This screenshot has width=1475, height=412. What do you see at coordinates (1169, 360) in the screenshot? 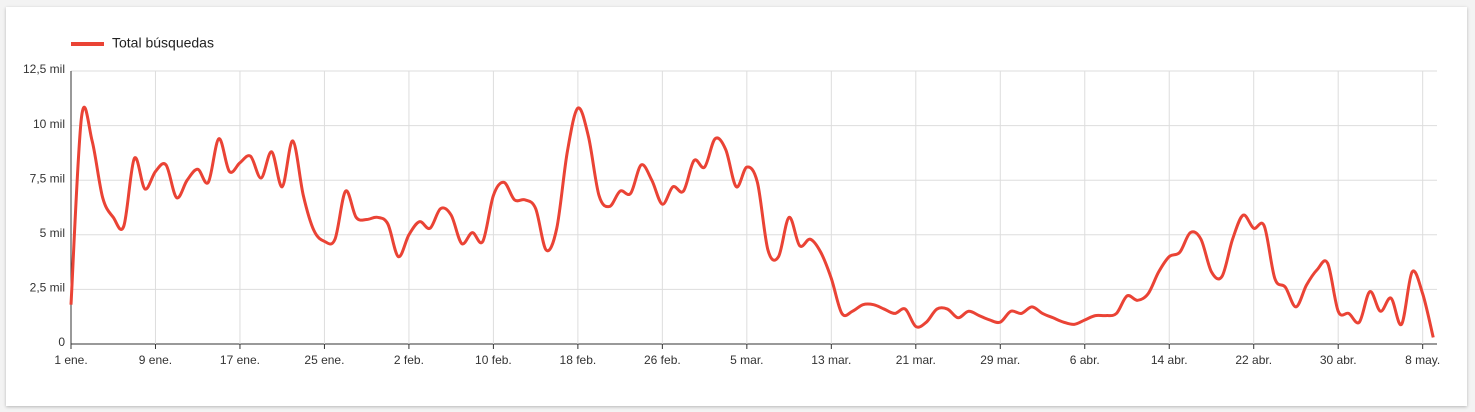
I see `x-tick-label: 14 abr.` at bounding box center [1169, 360].